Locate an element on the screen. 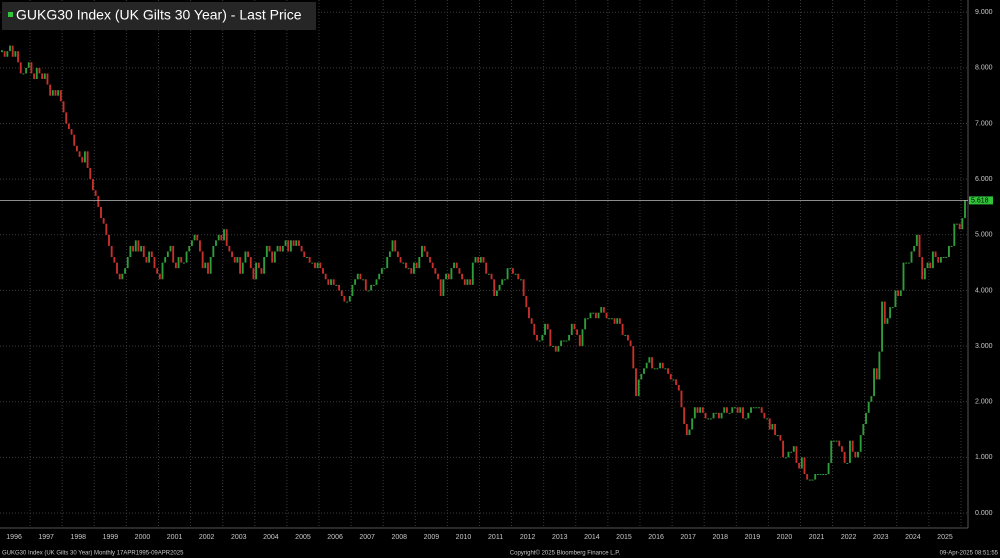 The width and height of the screenshot is (1000, 558). x-tick-label: 2003 is located at coordinates (239, 537).